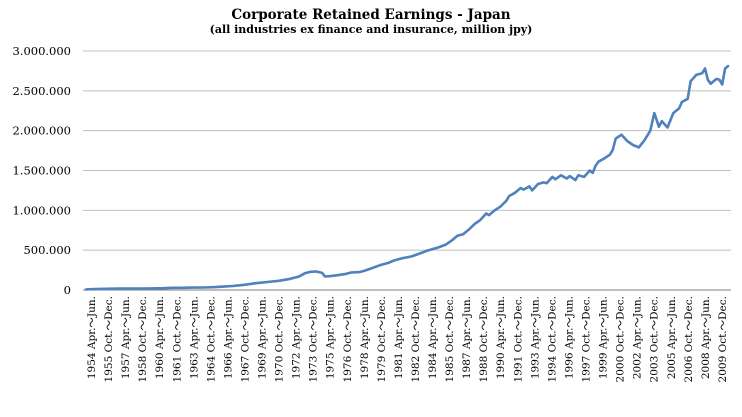  What do you see at coordinates (263, 337) in the screenshot?
I see `x-tick-label: 1969 Apr.～Jun.` at bounding box center [263, 337].